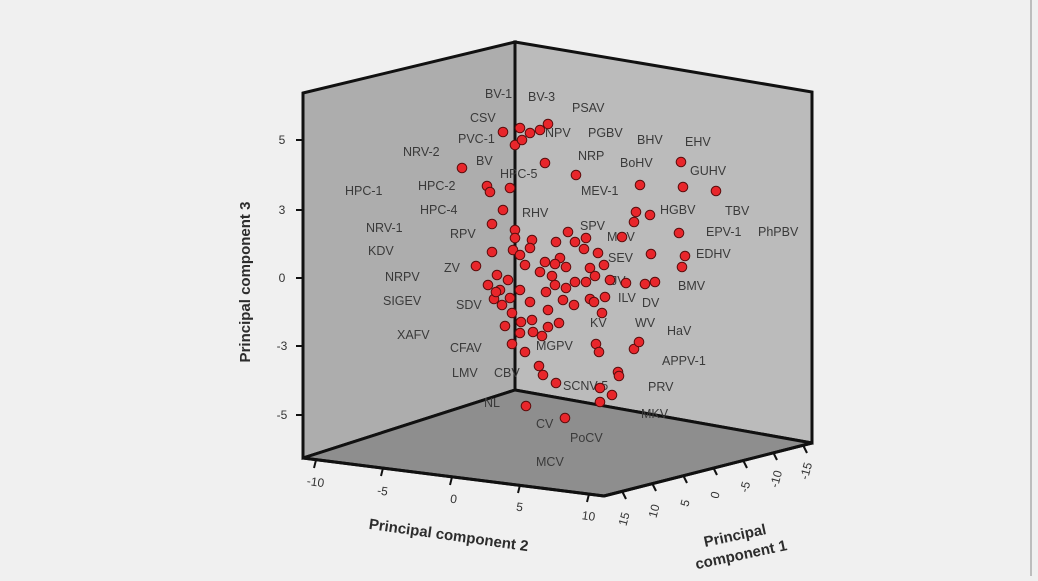 This screenshot has height=581, width=1038. What do you see at coordinates (593, 226) in the screenshot?
I see `point-label: SPV` at bounding box center [593, 226].